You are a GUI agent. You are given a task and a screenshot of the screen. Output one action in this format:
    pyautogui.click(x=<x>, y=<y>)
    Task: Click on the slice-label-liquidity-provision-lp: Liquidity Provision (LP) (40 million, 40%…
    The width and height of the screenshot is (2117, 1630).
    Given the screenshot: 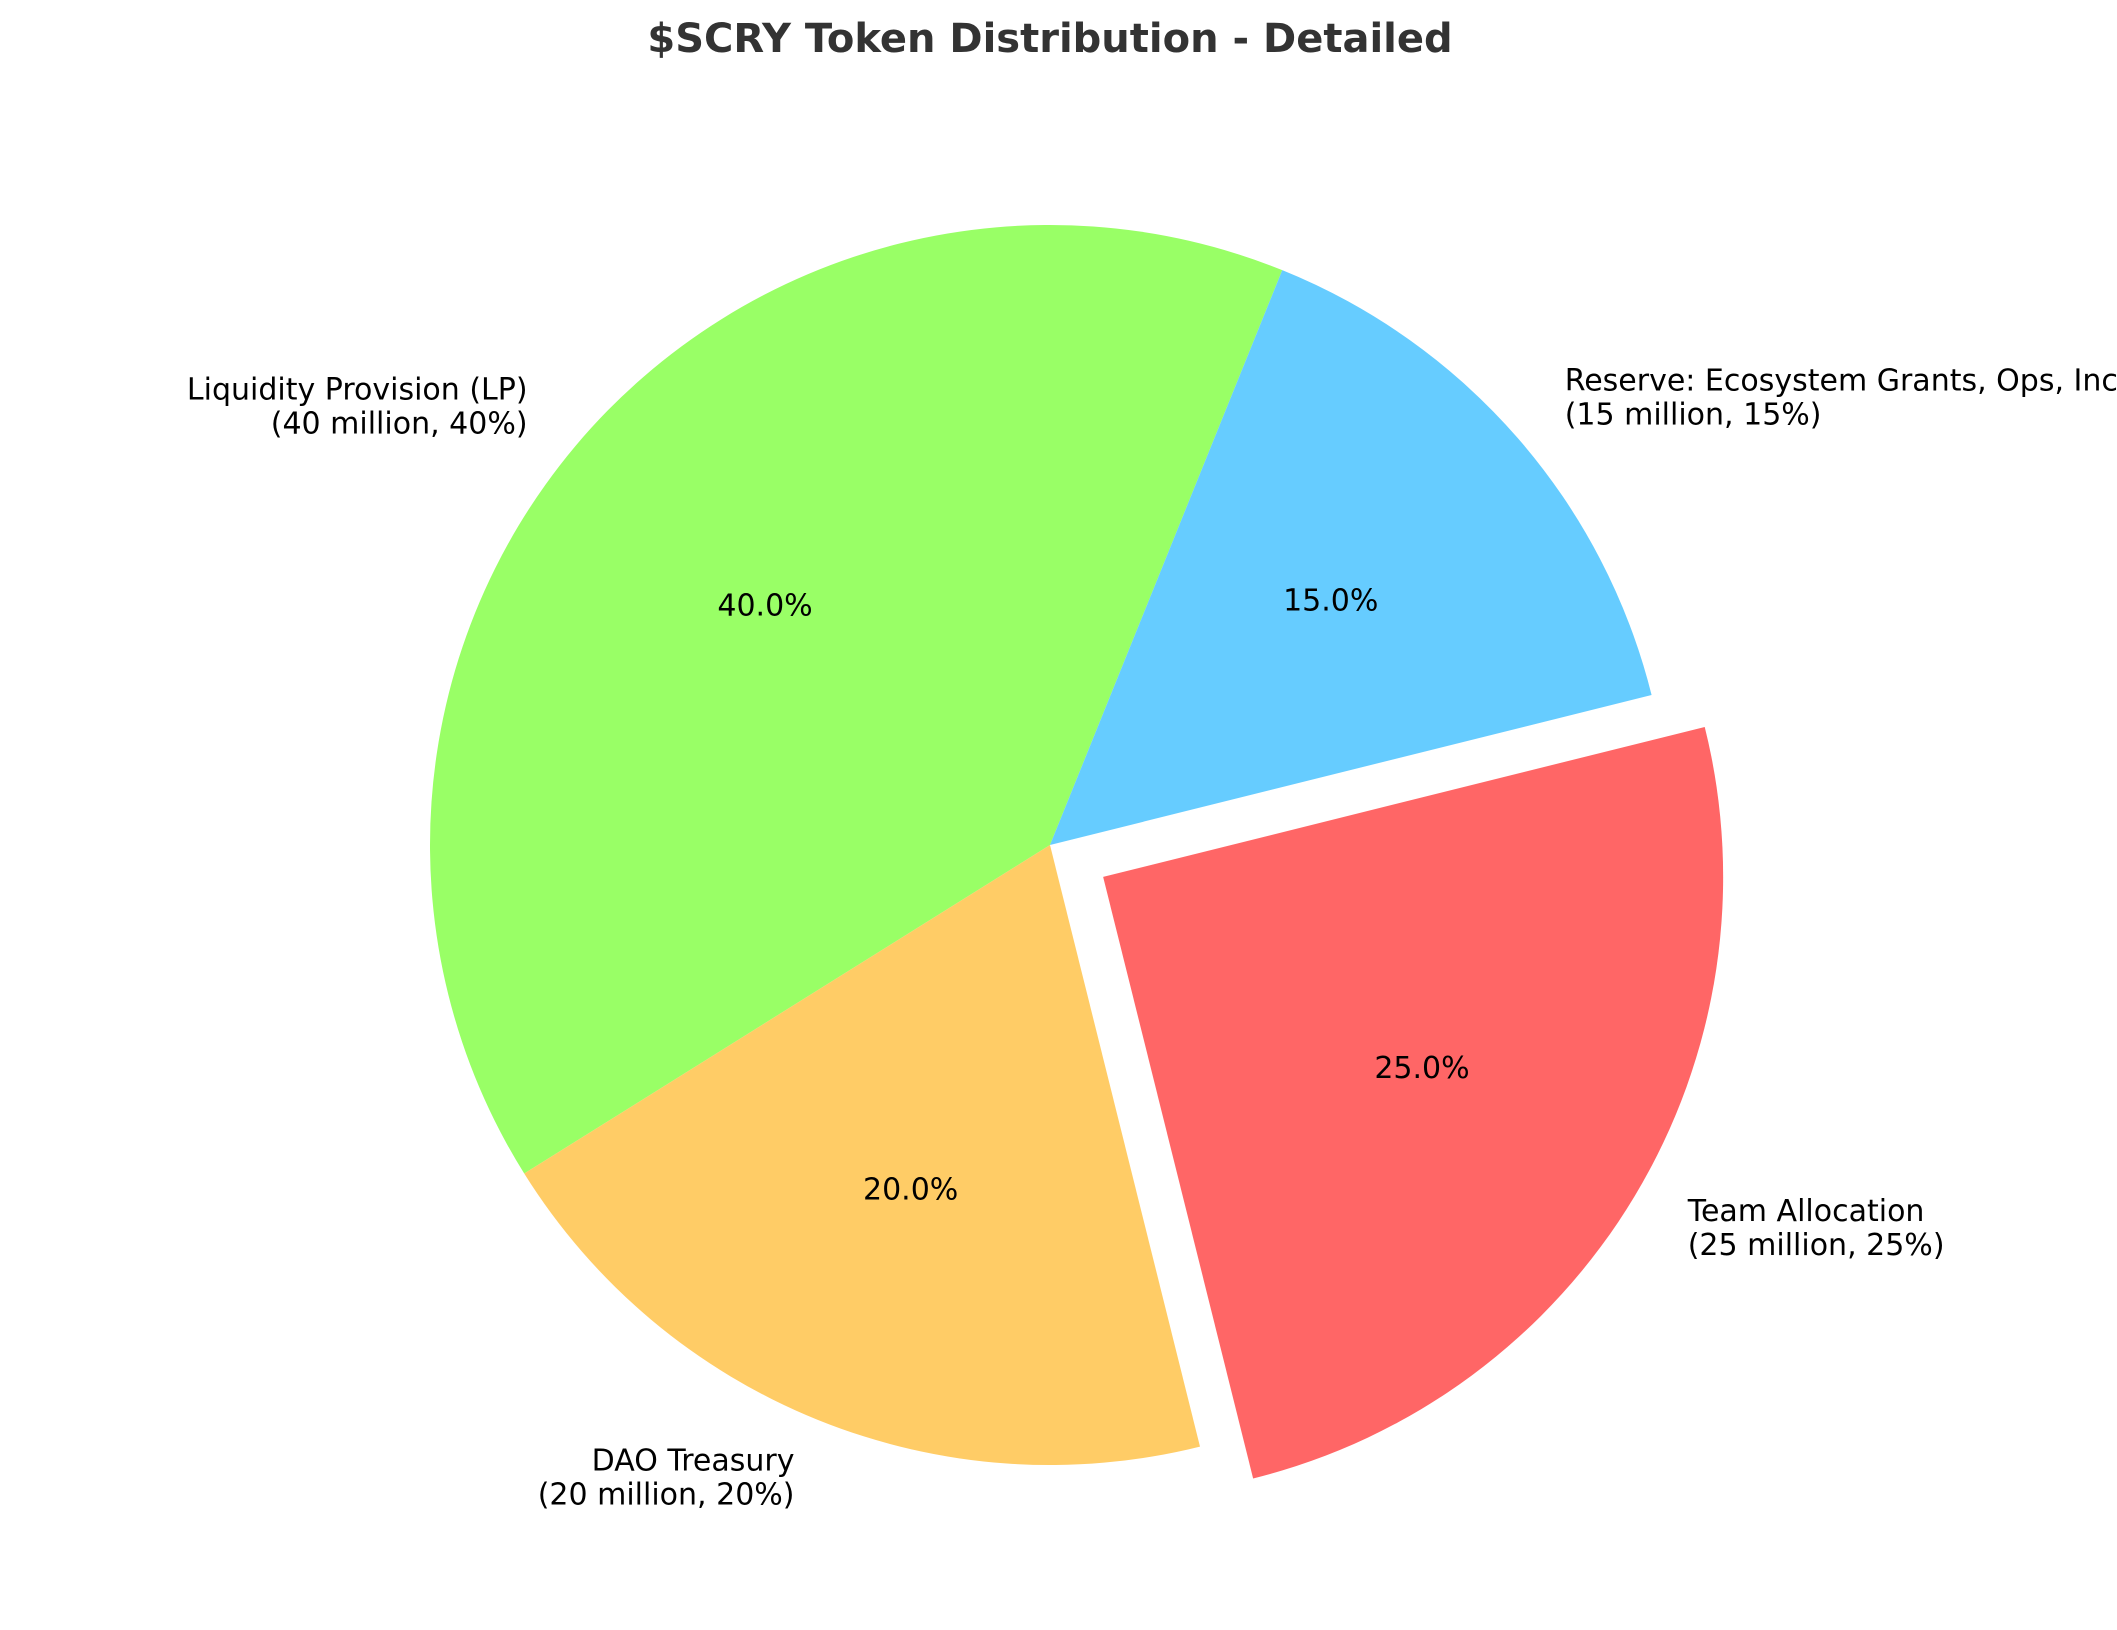 What is the action you would take?
    pyautogui.click(x=357, y=407)
    